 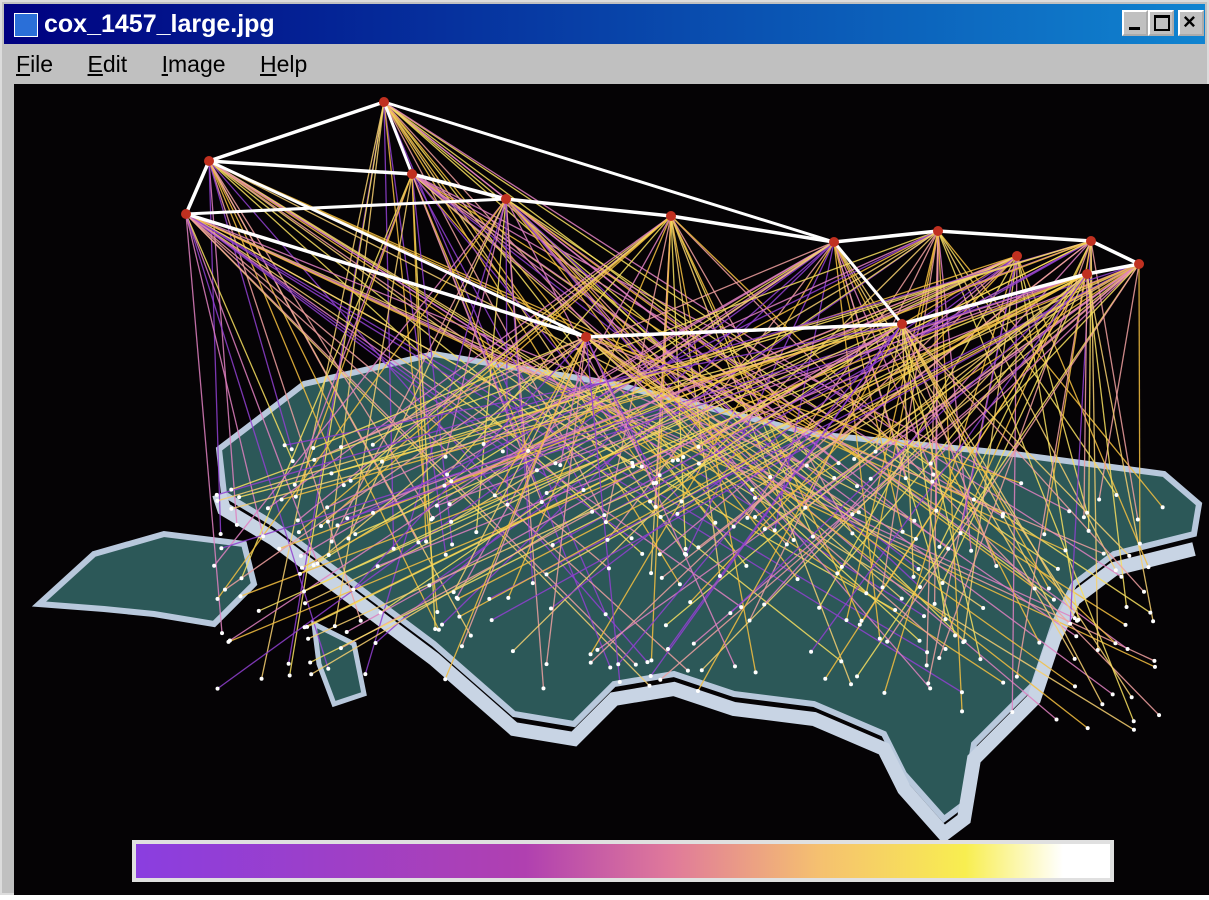 I want to click on menu-item: Image, so click(x=193, y=64).